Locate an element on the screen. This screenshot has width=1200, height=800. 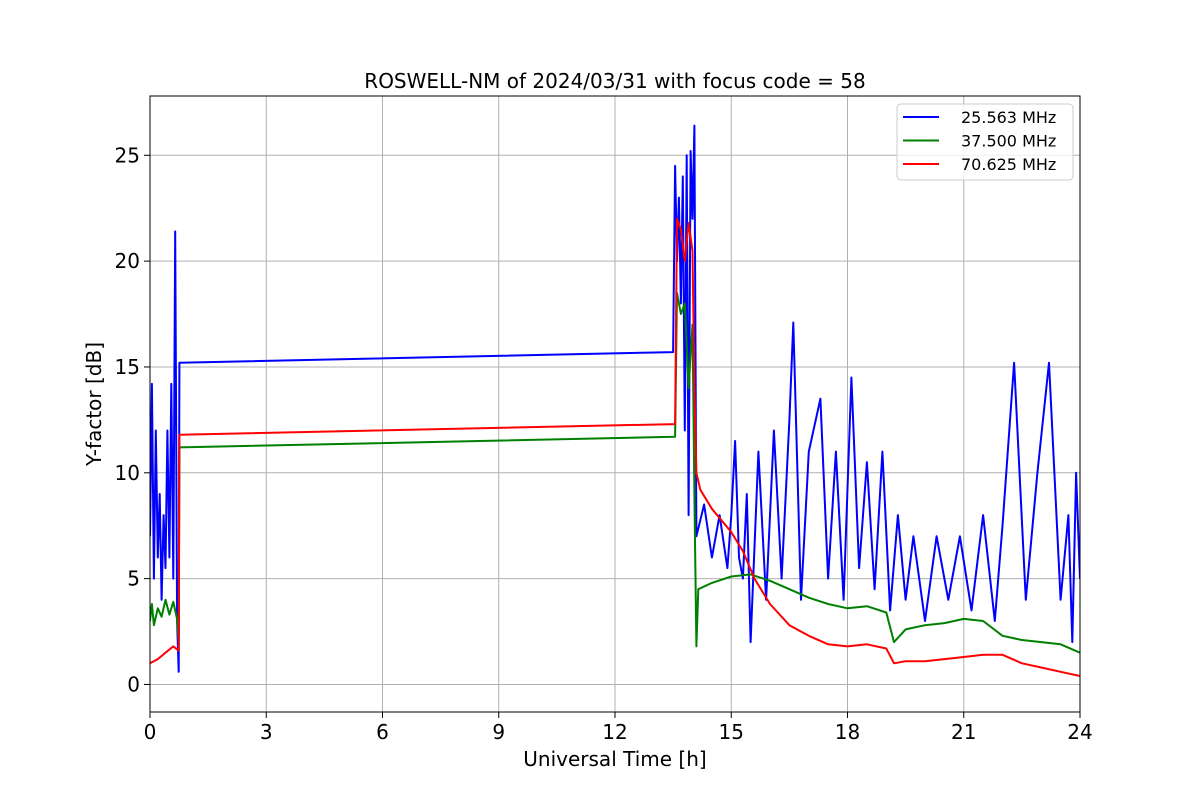
y-tick-label: 10 is located at coordinates (127, 473).